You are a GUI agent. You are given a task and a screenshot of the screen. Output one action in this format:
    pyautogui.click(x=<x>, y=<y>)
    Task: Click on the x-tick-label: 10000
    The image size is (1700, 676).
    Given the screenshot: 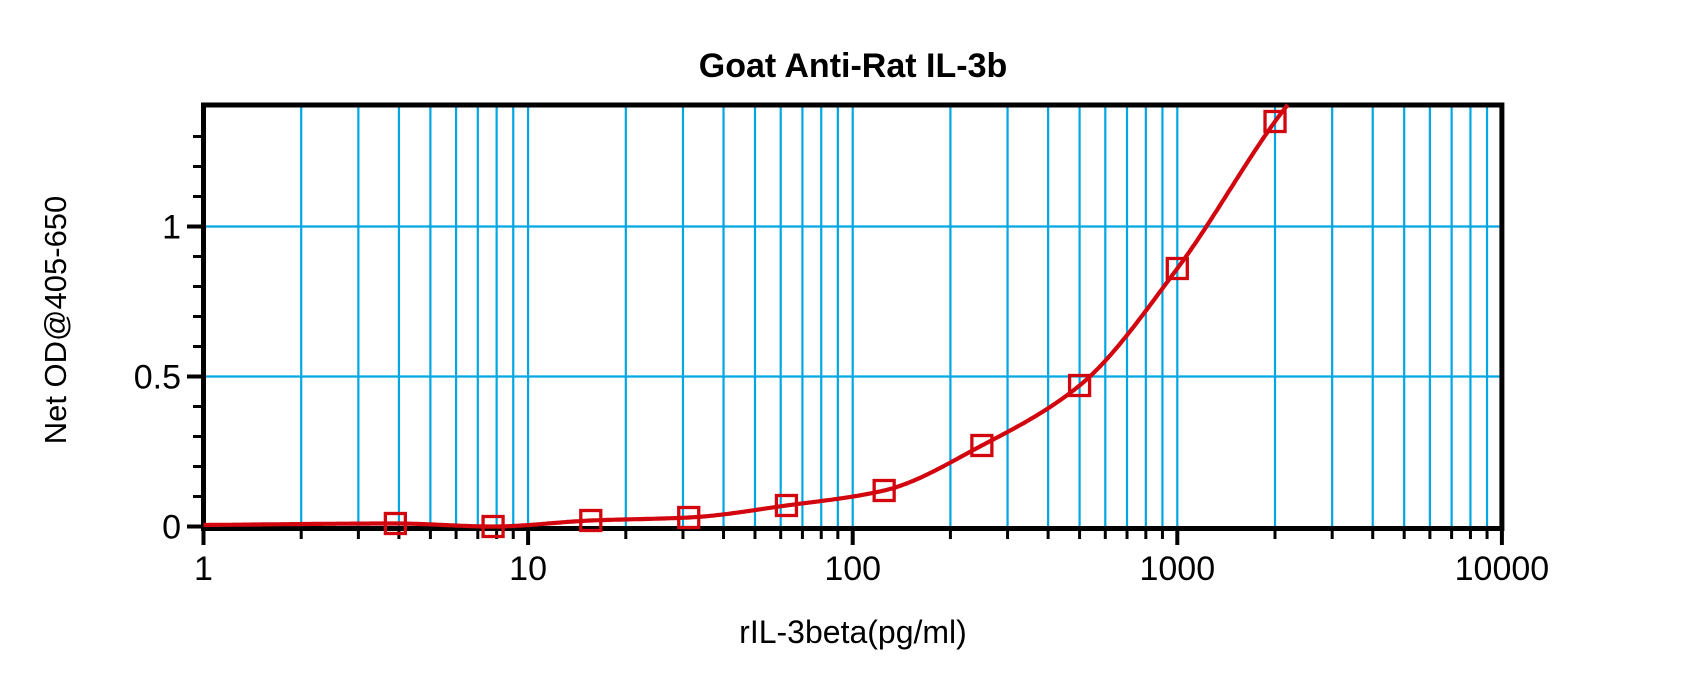 What is the action you would take?
    pyautogui.click(x=1502, y=569)
    